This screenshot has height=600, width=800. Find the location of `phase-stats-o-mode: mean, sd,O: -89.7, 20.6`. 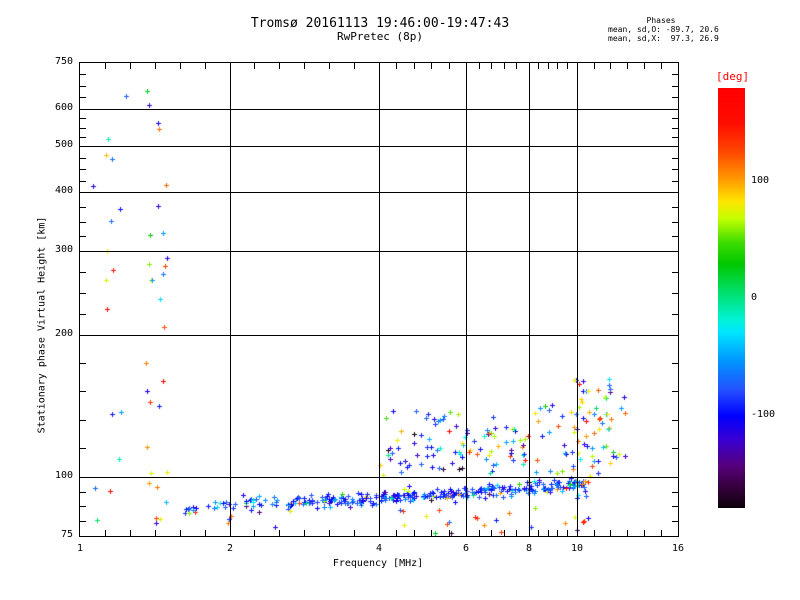

phase-stats-o-mode: mean, sd,O: -89.7, 20.6 is located at coordinates (663, 29).